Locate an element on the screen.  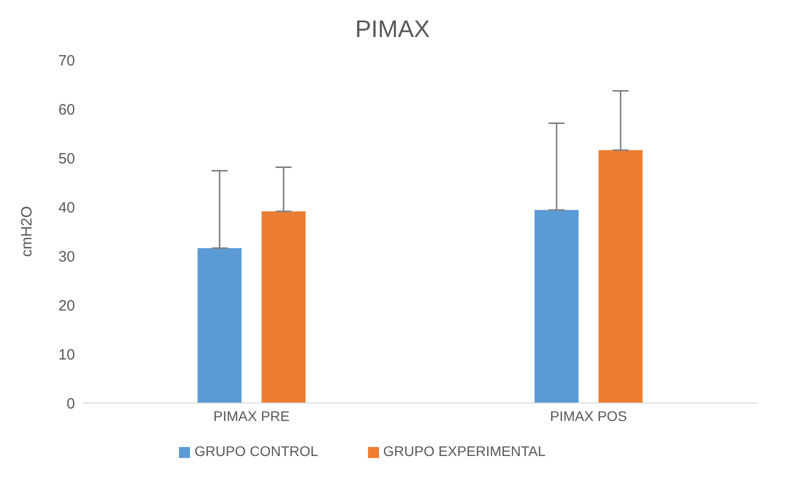
x-tick-label: PIMAX PRE is located at coordinates (251, 416).